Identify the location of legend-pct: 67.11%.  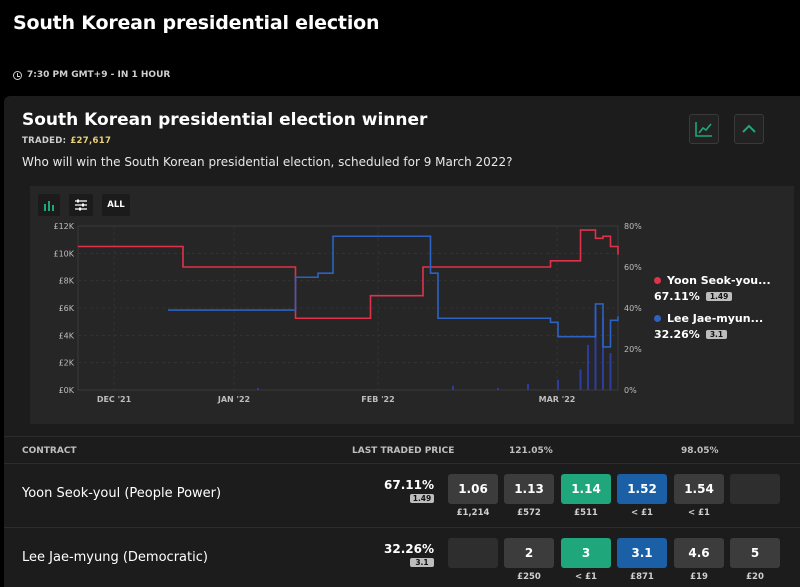
(677, 296).